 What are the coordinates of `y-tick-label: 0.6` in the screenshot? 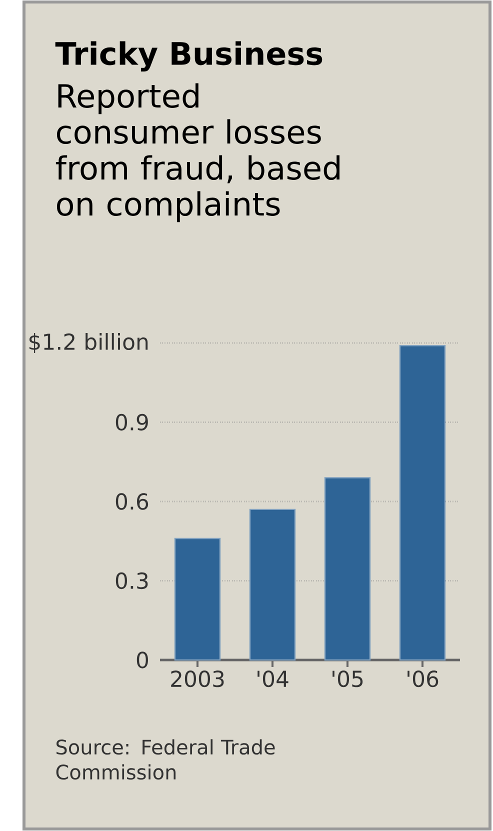 It's located at (132, 501).